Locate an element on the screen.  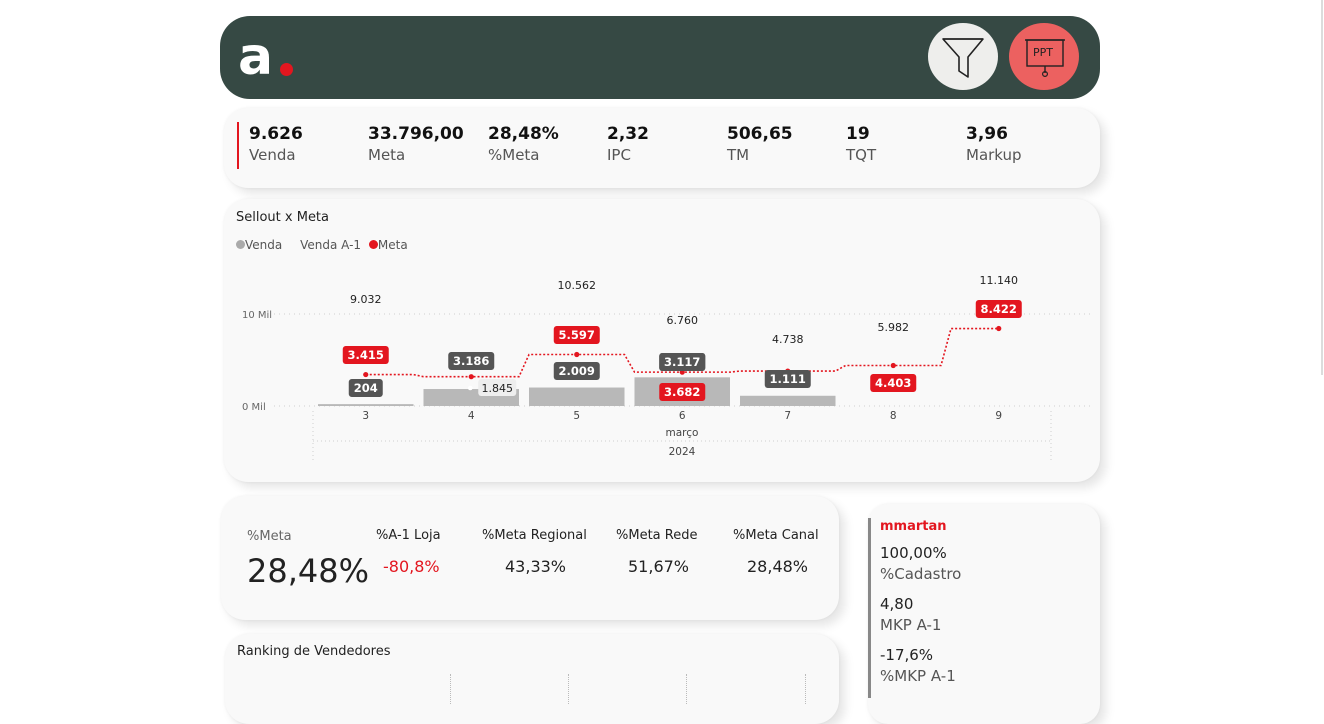
x-month-label: março is located at coordinates (682, 433).